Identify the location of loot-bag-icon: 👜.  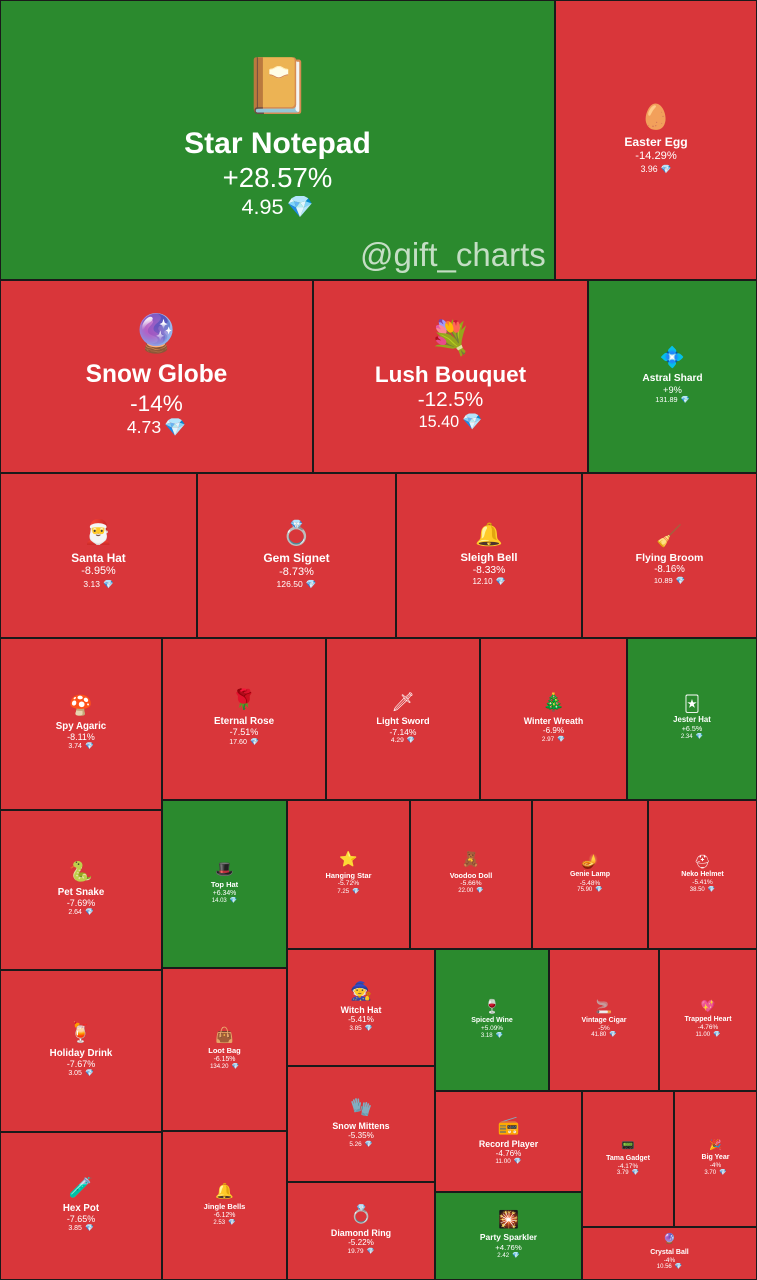
(224, 1035).